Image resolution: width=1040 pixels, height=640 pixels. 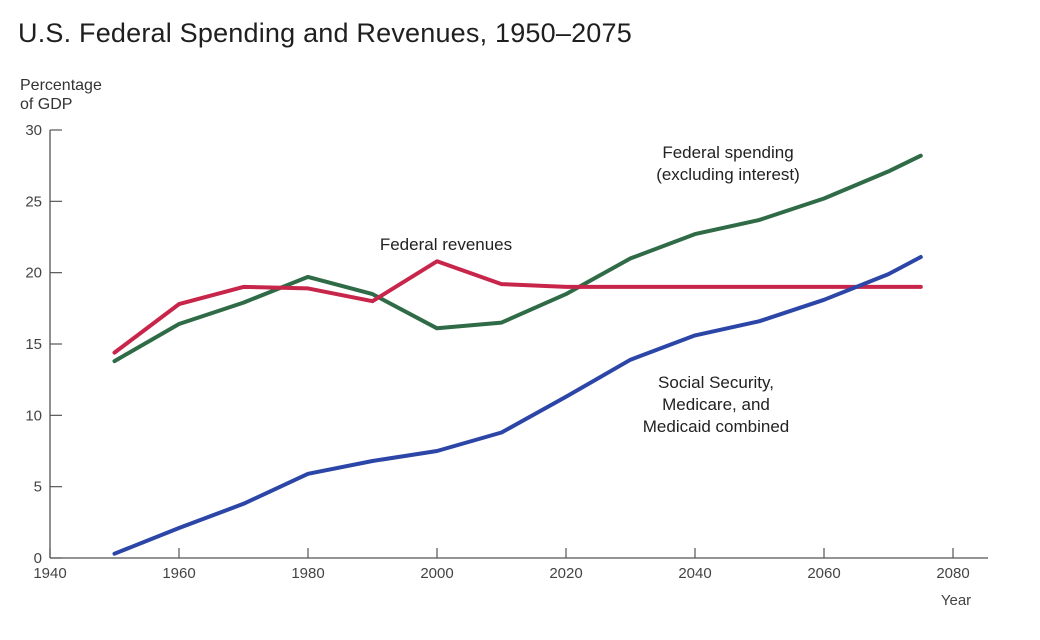 I want to click on y-tick-label: 10, so click(x=33, y=415).